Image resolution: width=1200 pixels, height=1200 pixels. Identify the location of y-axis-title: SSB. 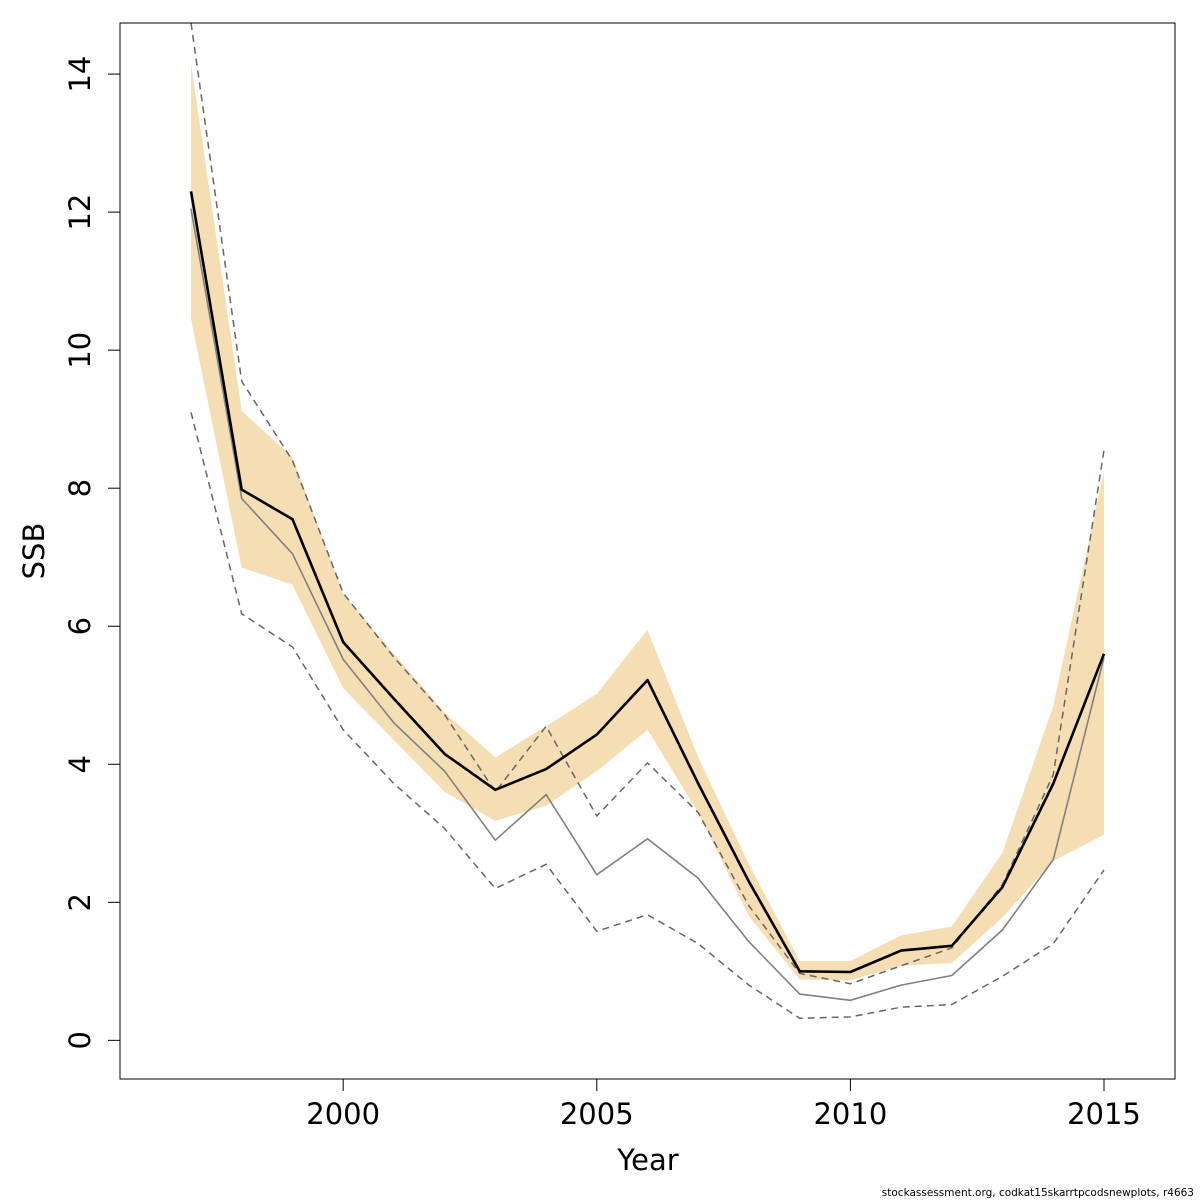
(34, 551).